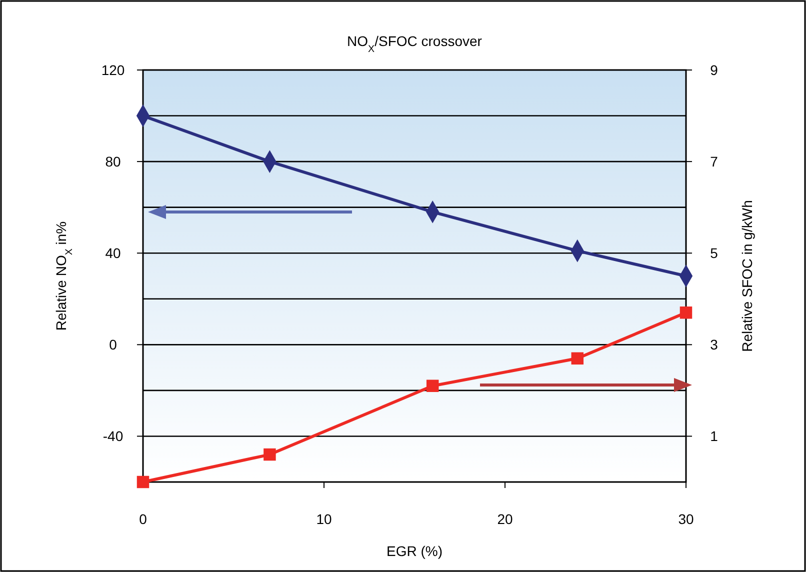 The width and height of the screenshot is (806, 572). Describe the element at coordinates (113, 344) in the screenshot. I see `y-tick-label: 0` at that location.